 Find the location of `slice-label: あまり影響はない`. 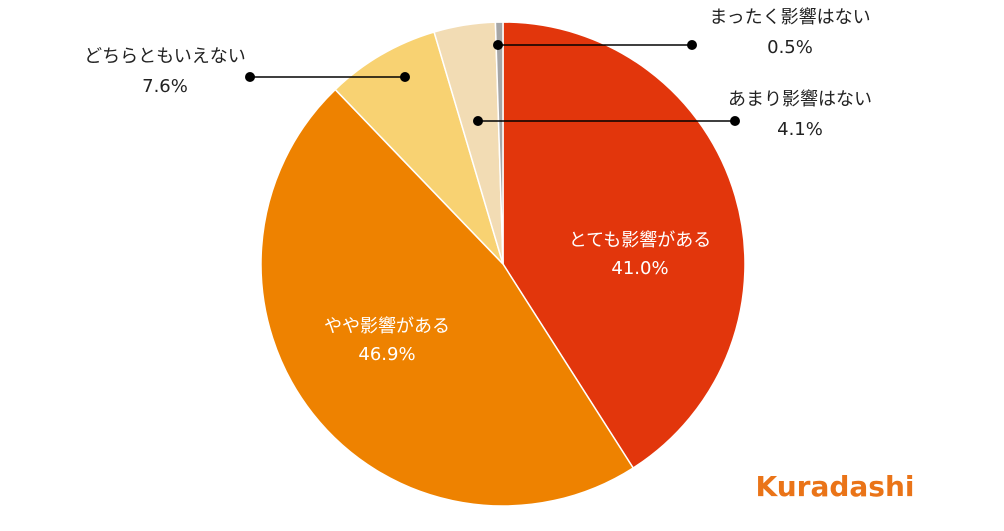

slice-label: あまり影響はない is located at coordinates (800, 99).